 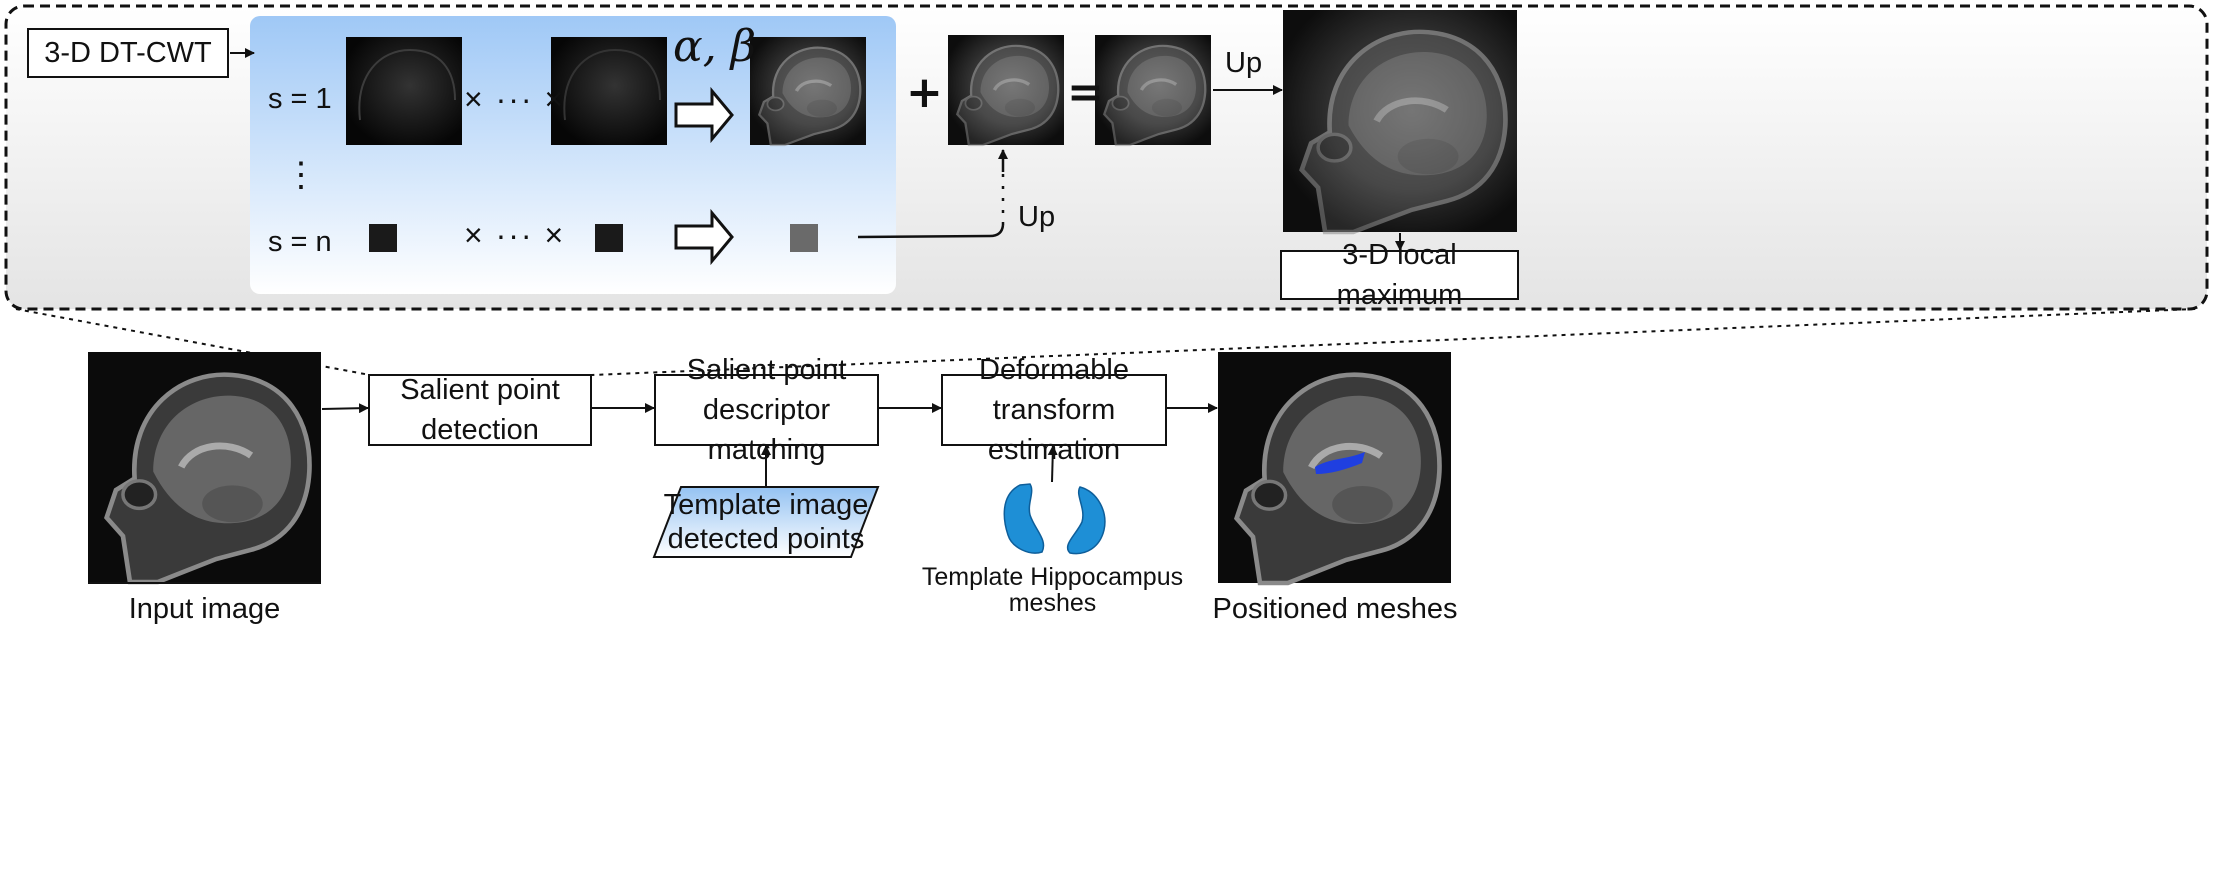 I want to click on coef-image-row1-first, so click(x=404, y=91).